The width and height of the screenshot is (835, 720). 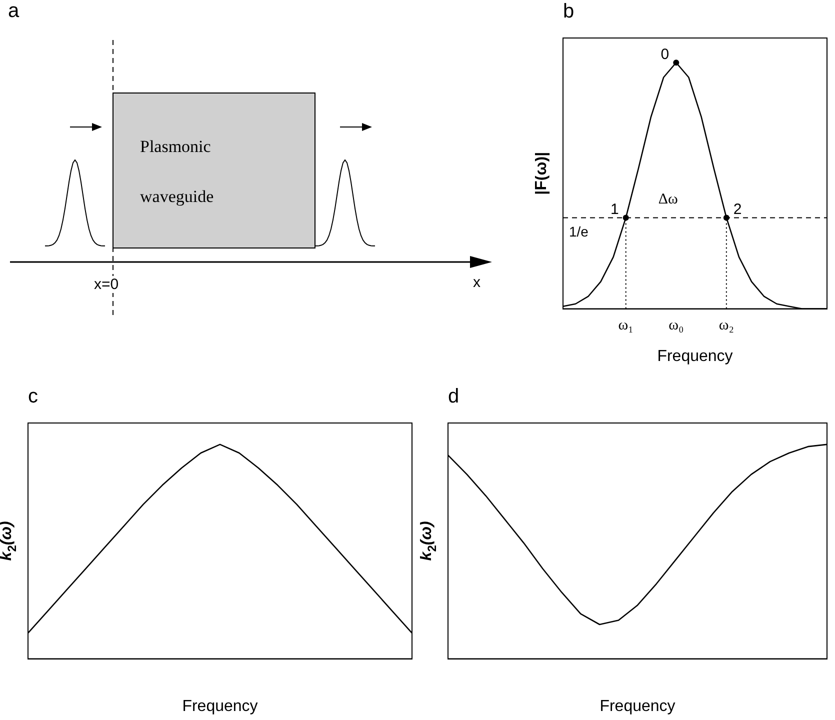 I want to click on text: a, so click(x=14, y=11).